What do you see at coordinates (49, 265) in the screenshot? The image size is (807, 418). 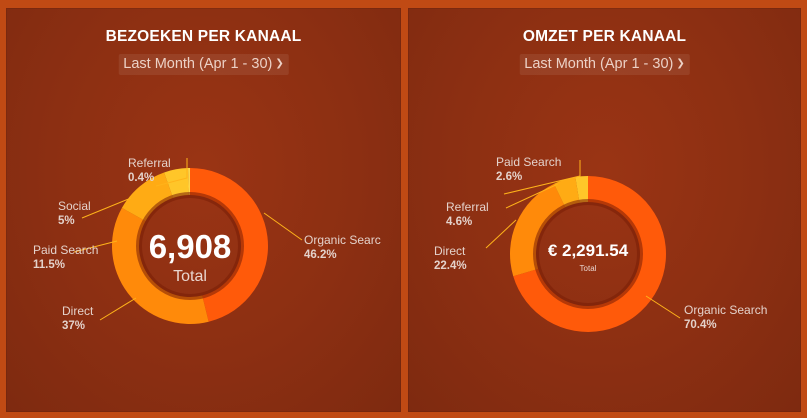 I see `slice-value-paid-search: 11.5%` at bounding box center [49, 265].